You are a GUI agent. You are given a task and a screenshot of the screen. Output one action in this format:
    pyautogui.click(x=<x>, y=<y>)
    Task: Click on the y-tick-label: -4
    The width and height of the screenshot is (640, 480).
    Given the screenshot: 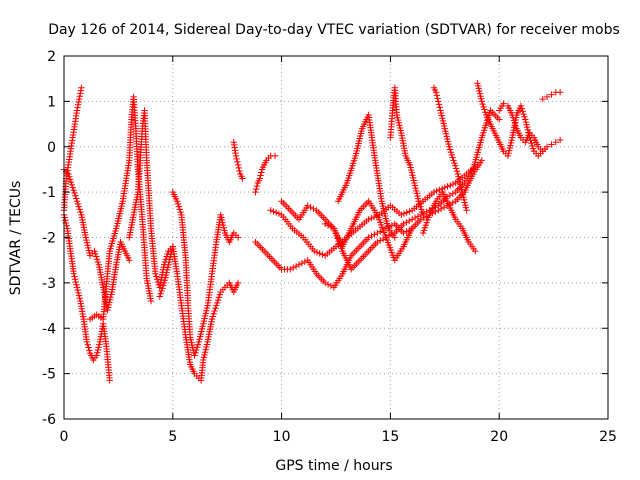 What is the action you would take?
    pyautogui.click(x=49, y=329)
    